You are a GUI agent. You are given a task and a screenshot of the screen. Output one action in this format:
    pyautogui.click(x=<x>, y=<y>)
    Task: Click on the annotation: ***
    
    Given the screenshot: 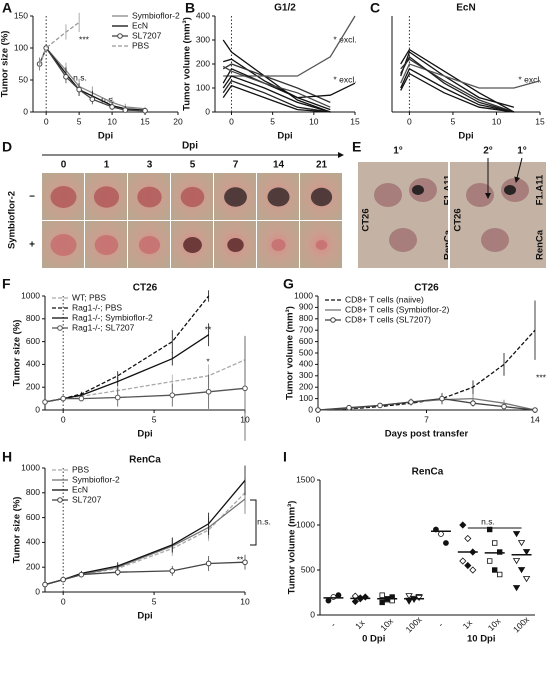 What is the action you would take?
    pyautogui.click(x=84, y=39)
    